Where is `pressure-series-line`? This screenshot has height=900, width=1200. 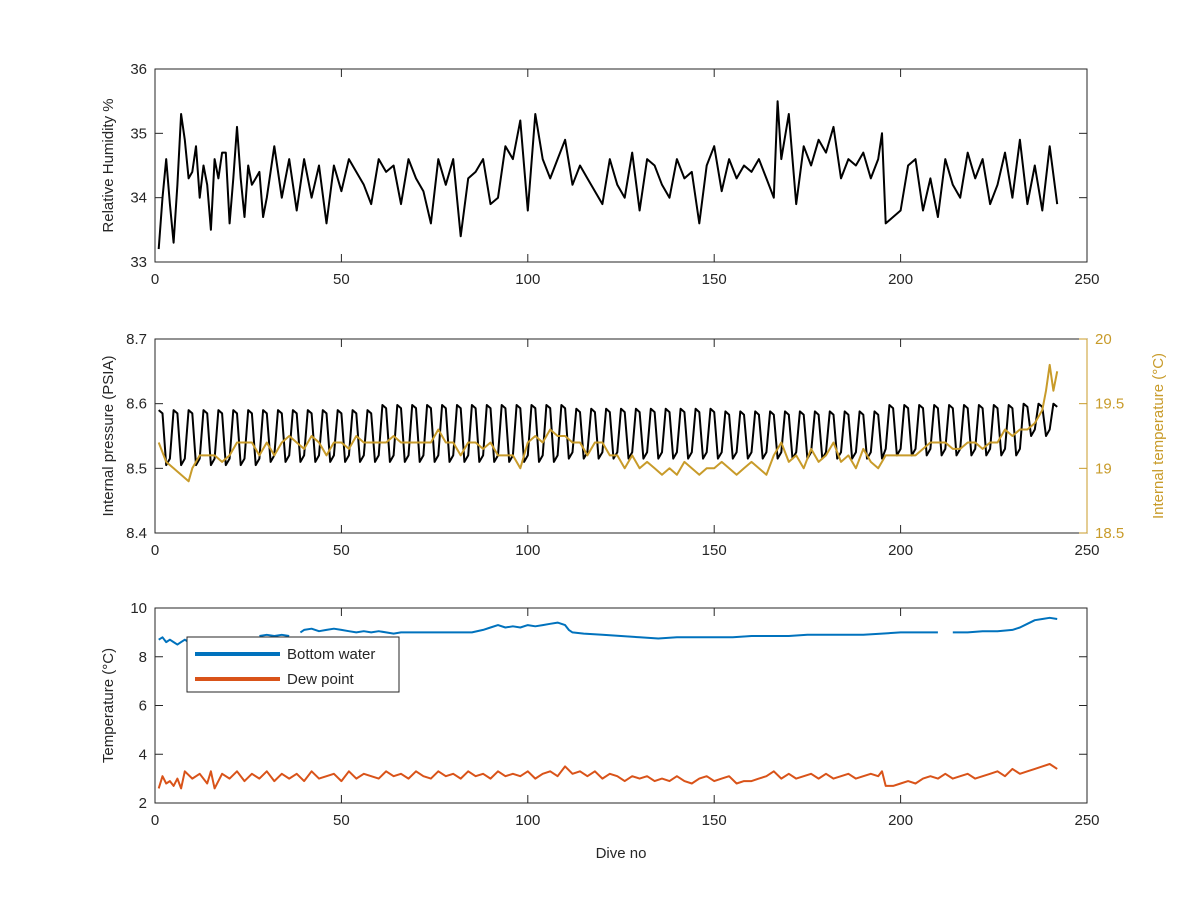 pressure-series-line is located at coordinates (608, 434).